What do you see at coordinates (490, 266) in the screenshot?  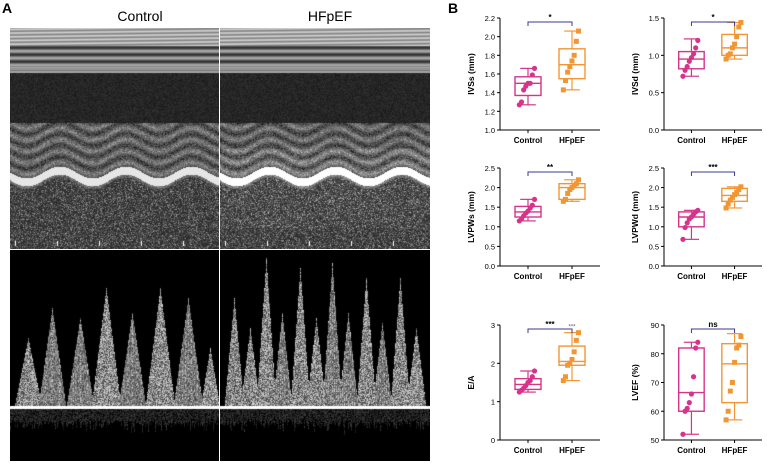 I see `chart3-ytick-label-0: 0.0` at bounding box center [490, 266].